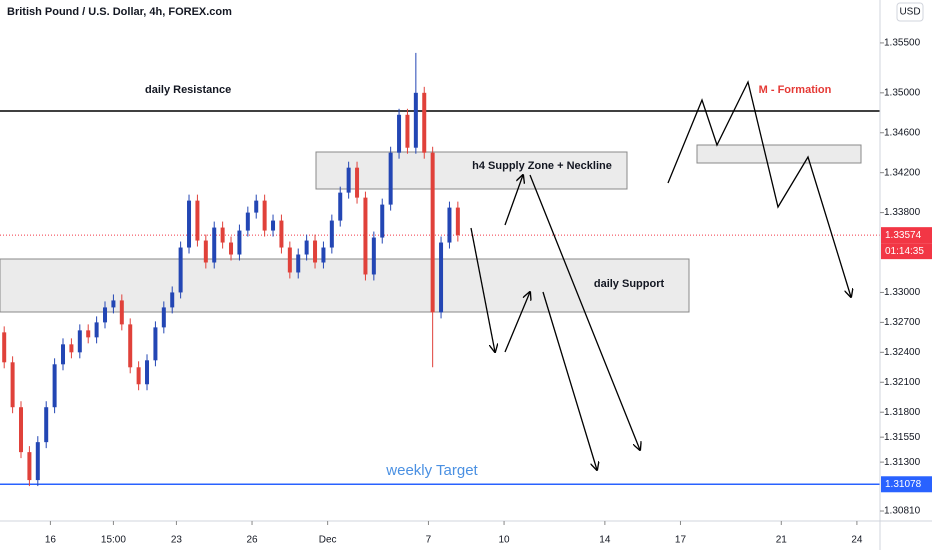 The width and height of the screenshot is (932, 555). Describe the element at coordinates (902, 462) in the screenshot. I see `y-tick-label: 1.31300` at that location.